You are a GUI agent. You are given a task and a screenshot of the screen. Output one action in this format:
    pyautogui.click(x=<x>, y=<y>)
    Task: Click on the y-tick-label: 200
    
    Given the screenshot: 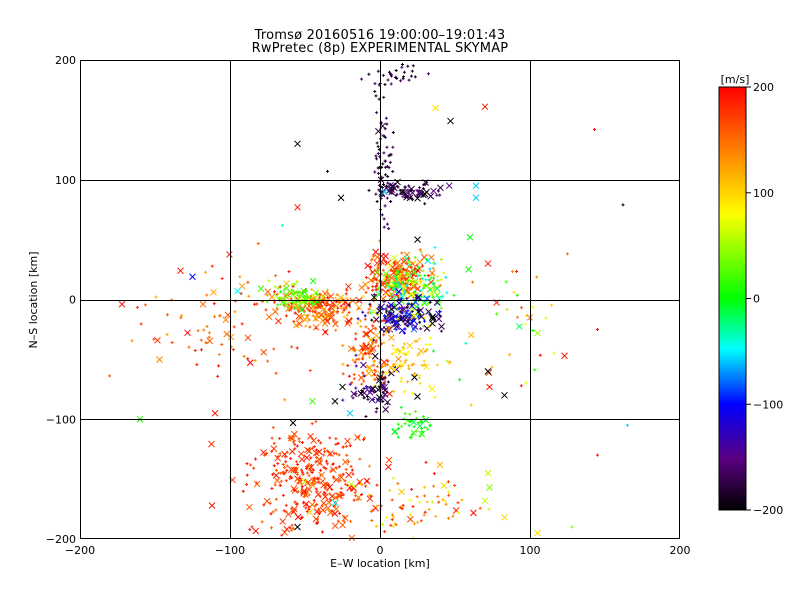 What is the action you would take?
    pyautogui.click(x=65, y=60)
    